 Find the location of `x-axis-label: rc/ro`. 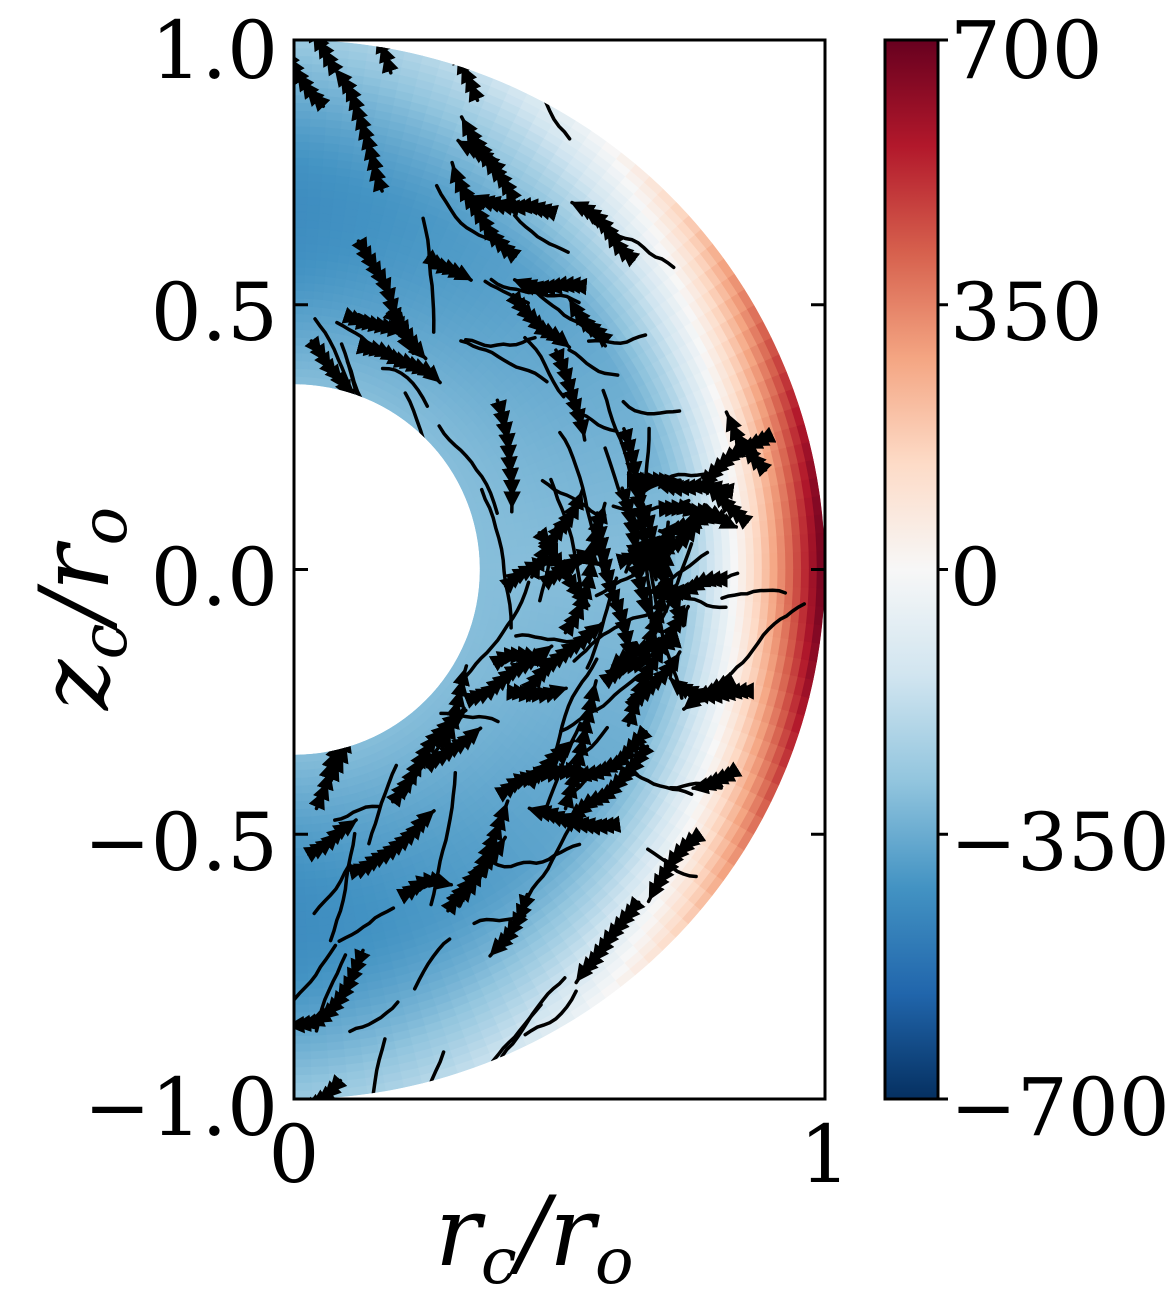

x-axis-label: rc/ro is located at coordinates (534, 1234).